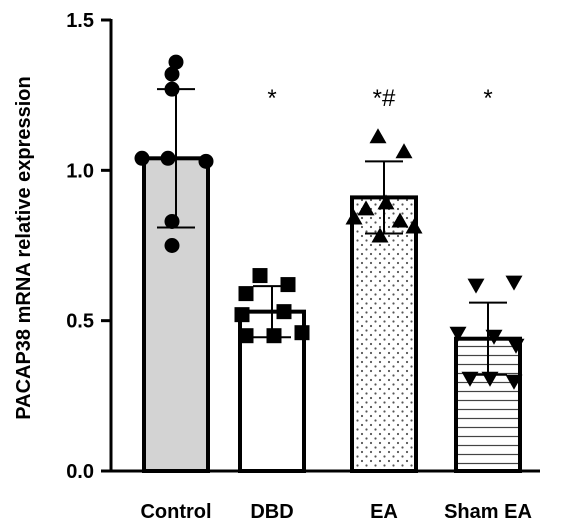  I want to click on x-tick-label: EA, so click(384, 512).